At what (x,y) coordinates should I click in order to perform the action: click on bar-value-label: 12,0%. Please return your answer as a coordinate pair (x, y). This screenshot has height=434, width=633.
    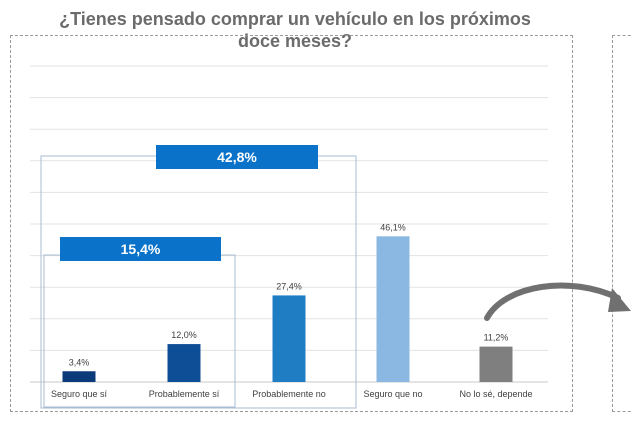
    Looking at the image, I should click on (184, 335).